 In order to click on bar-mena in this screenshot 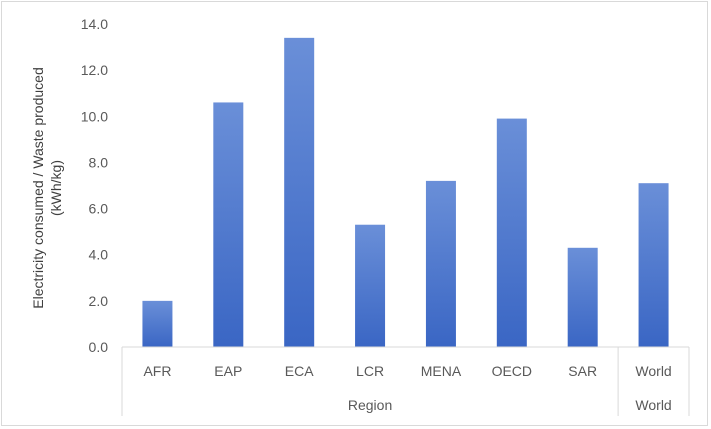, I will do `click(440, 263)`.